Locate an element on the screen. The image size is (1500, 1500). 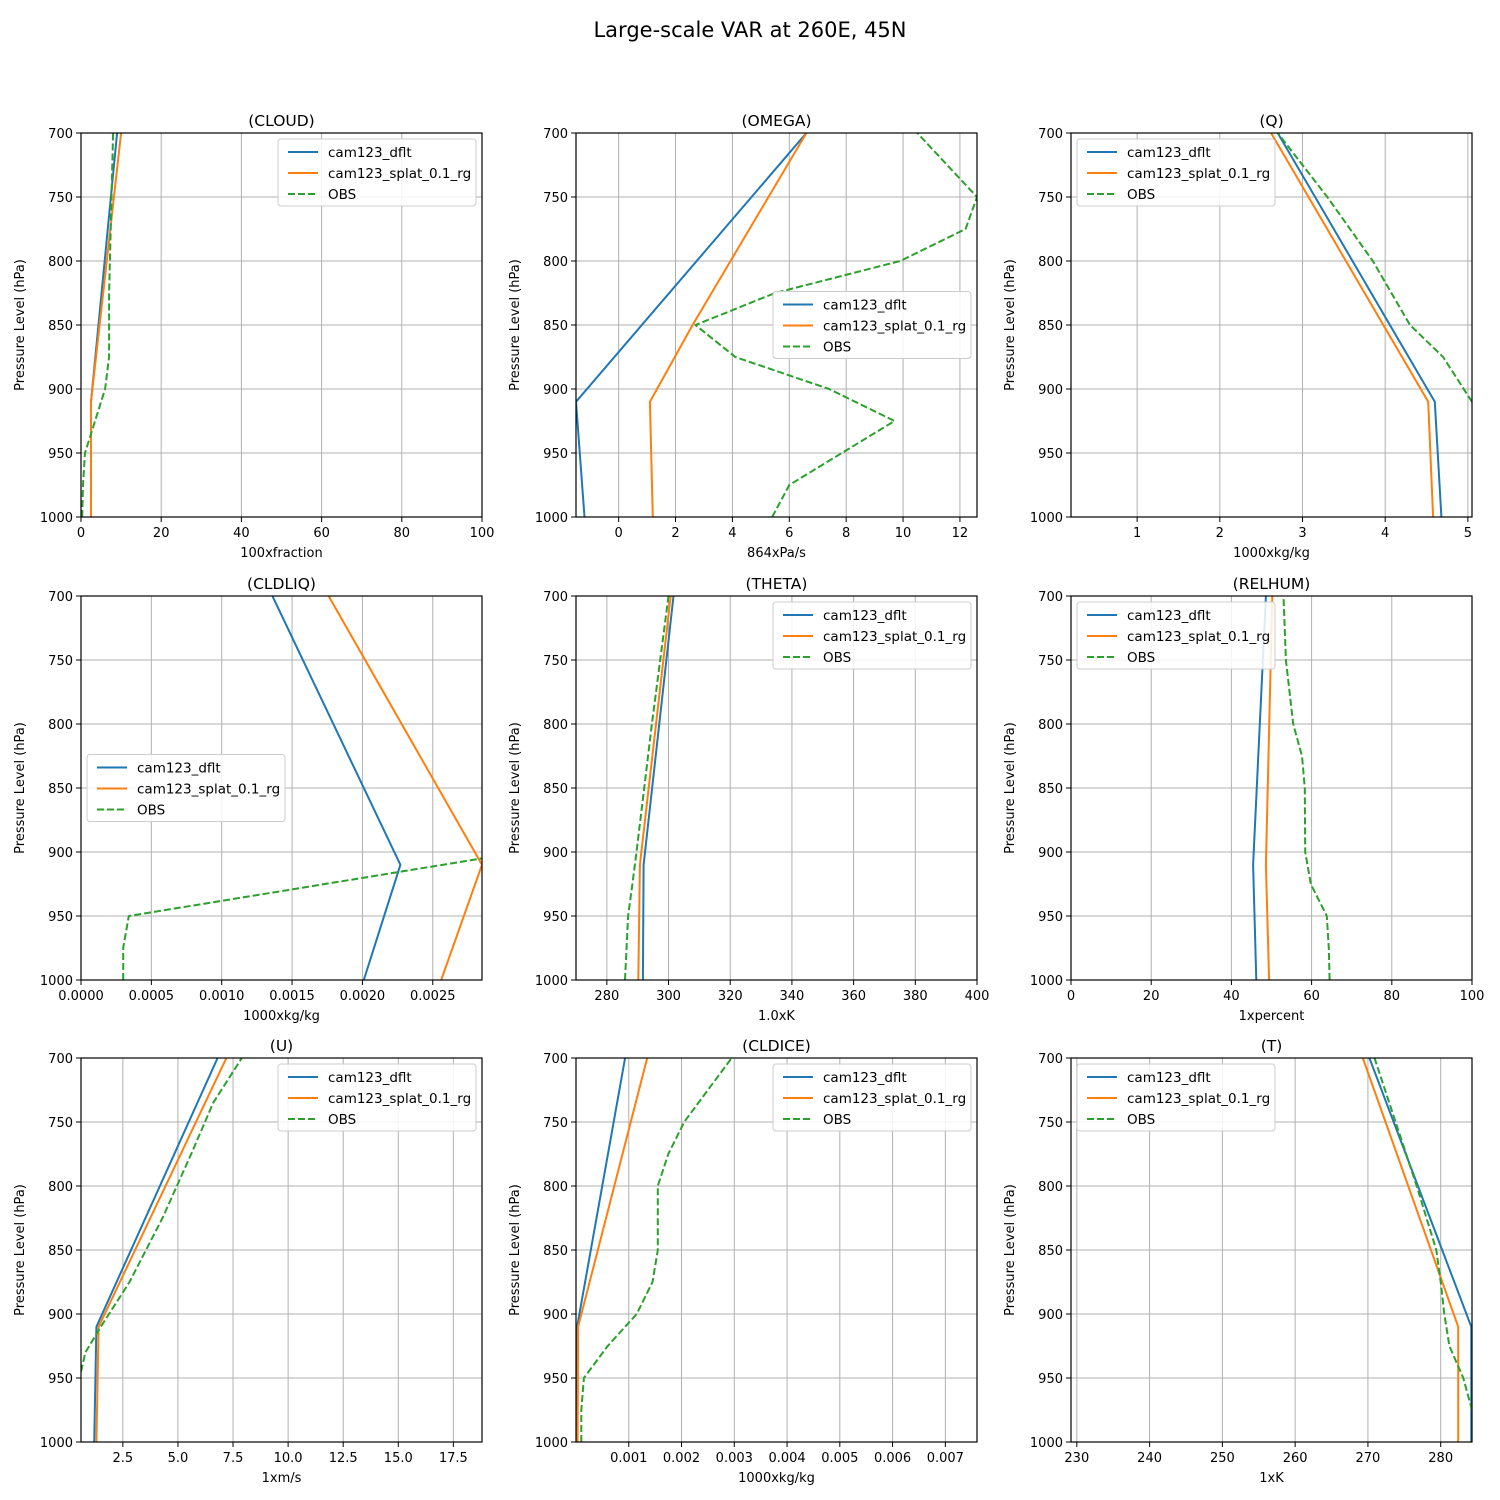
x-tick-label: 15.0 is located at coordinates (398, 1458).